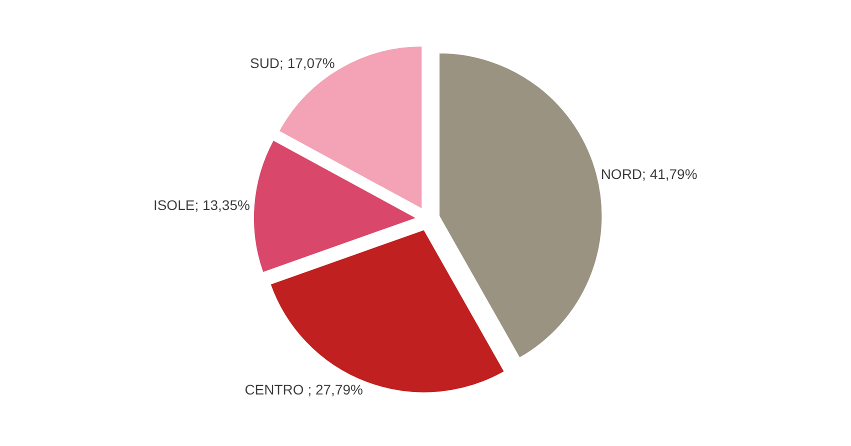 The width and height of the screenshot is (851, 446). Describe the element at coordinates (303, 390) in the screenshot. I see `slice-label: CENTRO ; 27,79%` at that location.